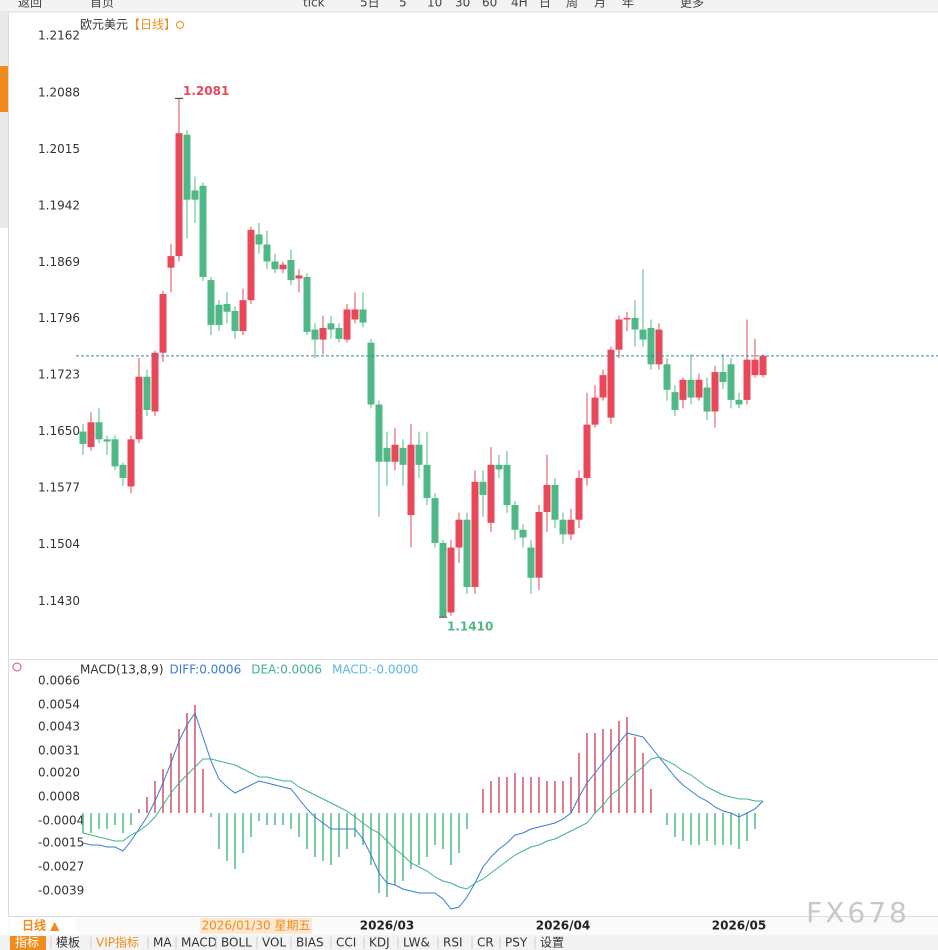 This screenshot has height=950, width=938. What do you see at coordinates (572, 5) in the screenshot?
I see `toolbar-item: 周` at bounding box center [572, 5].